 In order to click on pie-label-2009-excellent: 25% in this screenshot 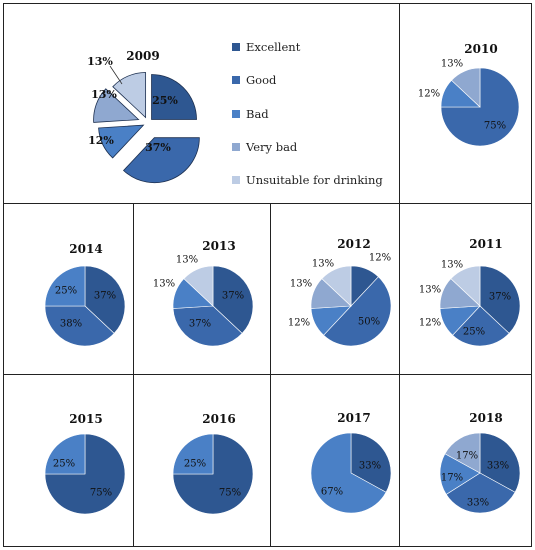, I will do `click(165, 100)`.